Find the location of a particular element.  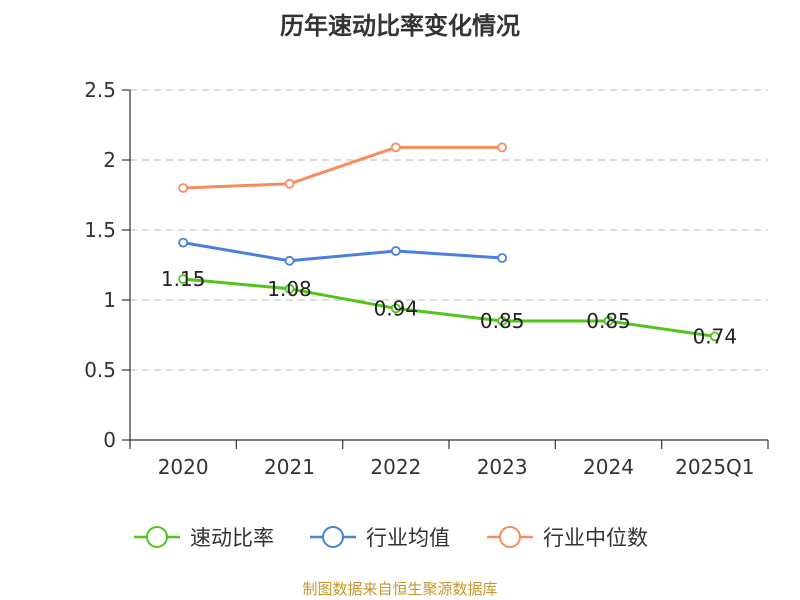

source-note: 制图数据来自恒生聚源数据库 is located at coordinates (400, 589).